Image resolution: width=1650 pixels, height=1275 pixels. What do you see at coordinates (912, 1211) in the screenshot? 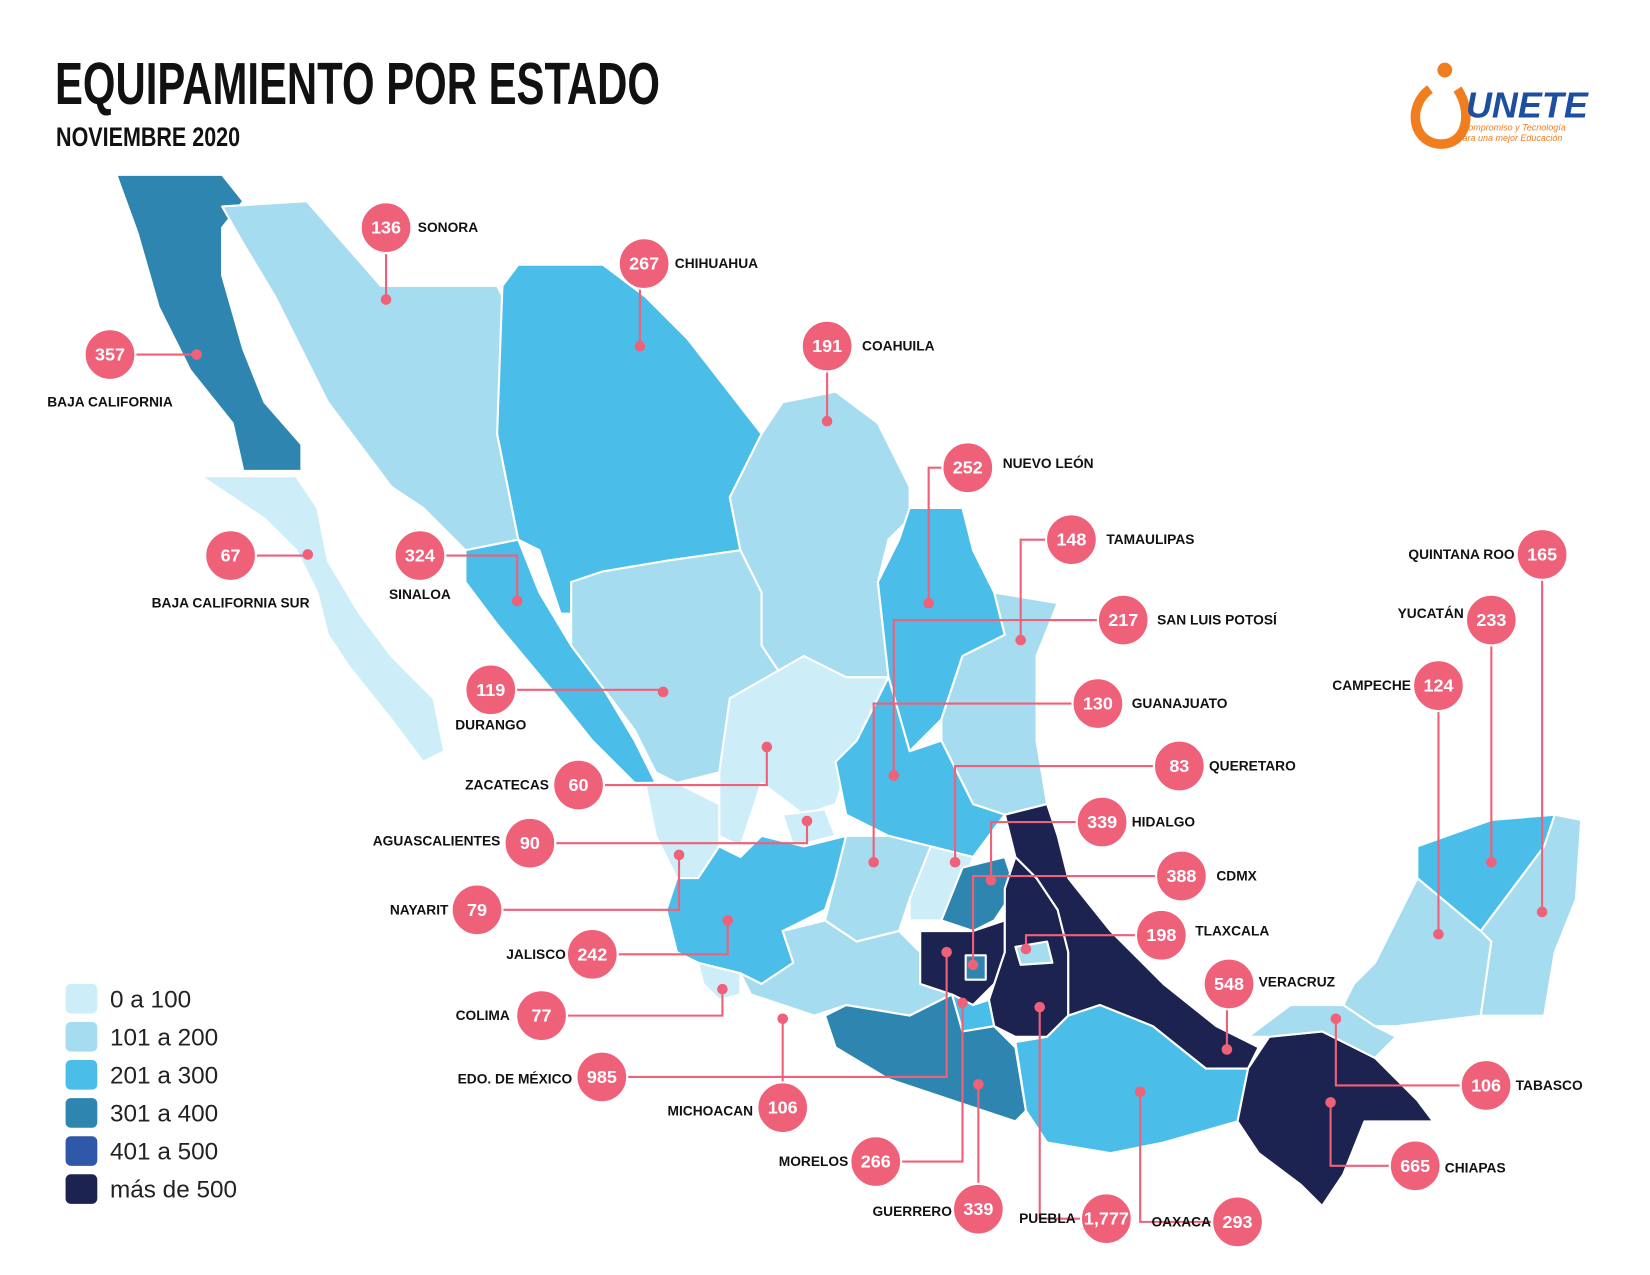
I see `state-name: GUERRERO` at bounding box center [912, 1211].